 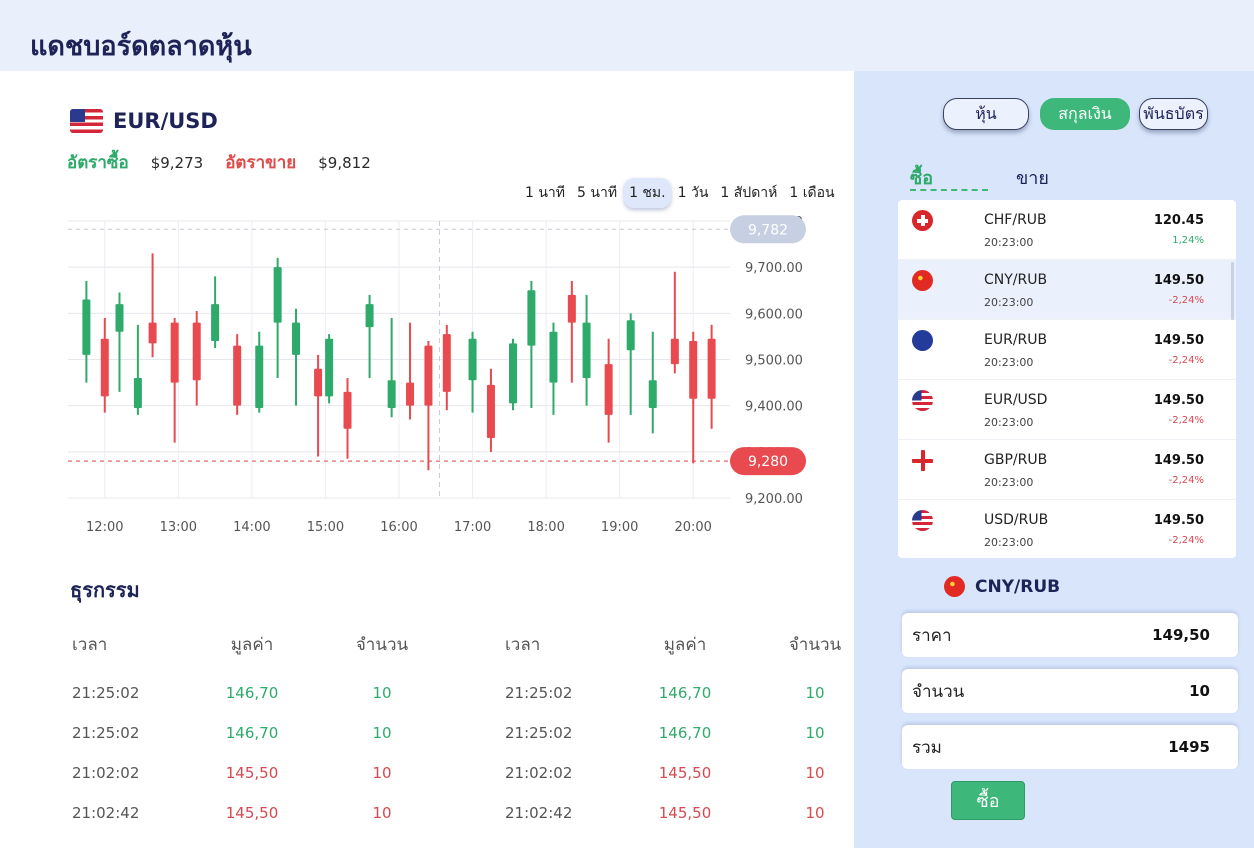 I want to click on lower-marker-pill, so click(x=768, y=461).